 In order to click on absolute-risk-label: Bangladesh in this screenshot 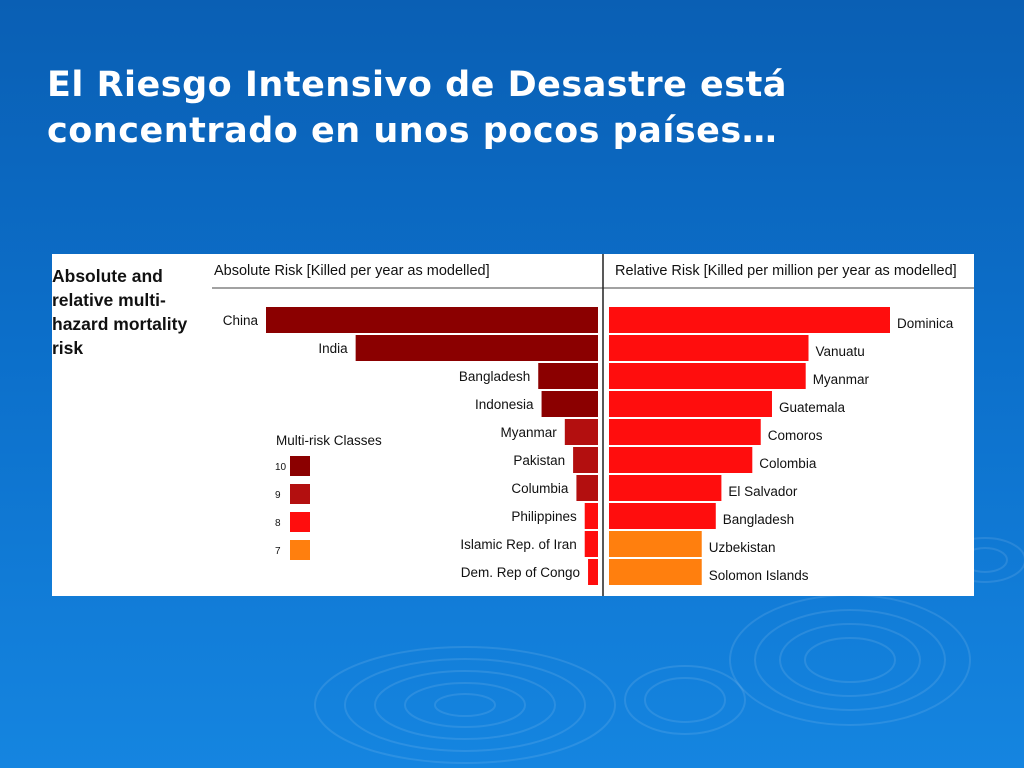, I will do `click(494, 376)`.